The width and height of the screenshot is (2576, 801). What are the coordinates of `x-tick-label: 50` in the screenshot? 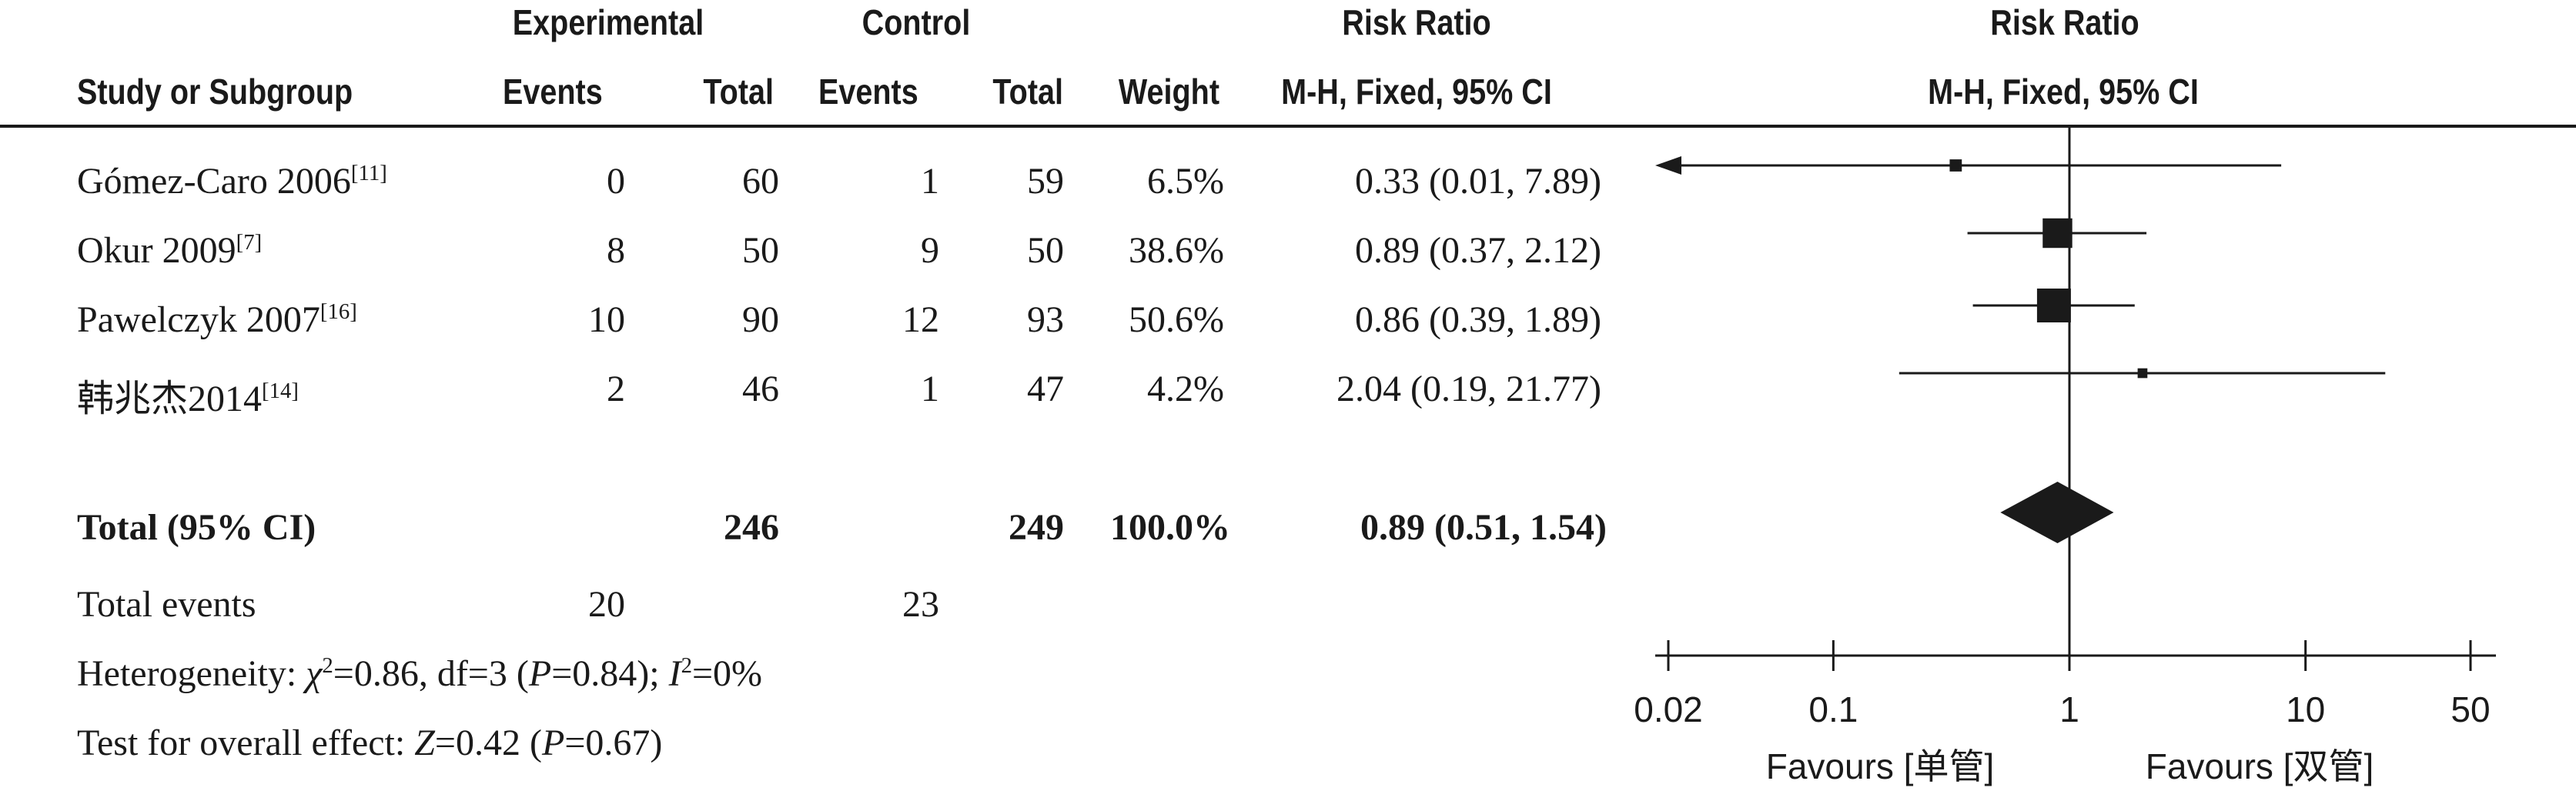 It's located at (2471, 709).